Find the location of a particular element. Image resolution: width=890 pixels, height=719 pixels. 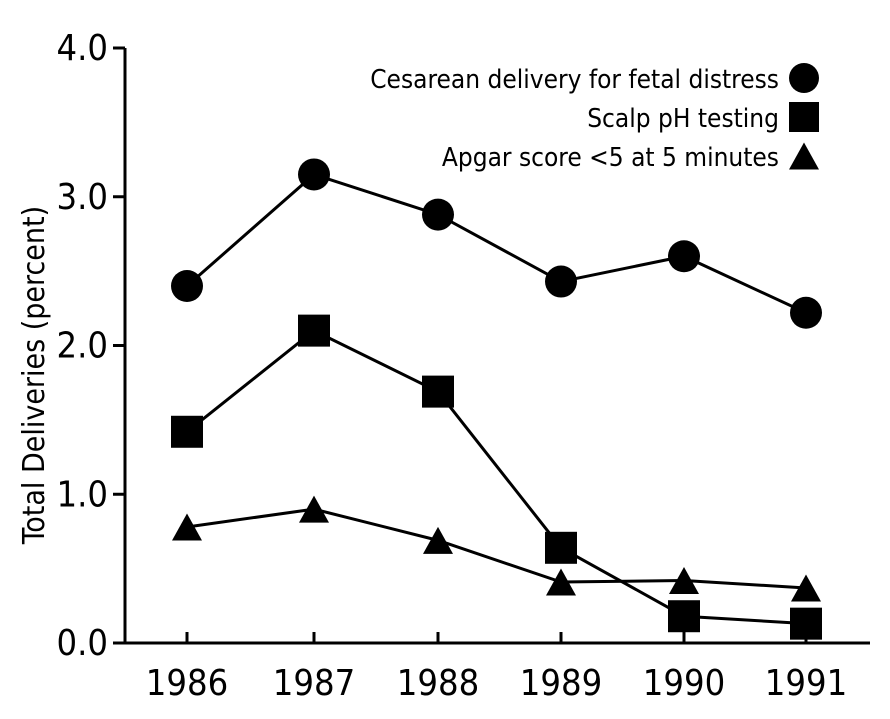

legend-marker-circle is located at coordinates (804, 78).